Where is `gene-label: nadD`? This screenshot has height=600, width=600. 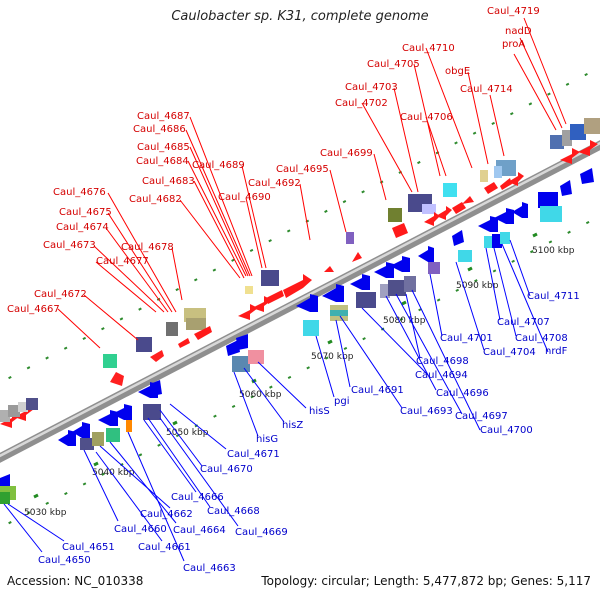
gene-label: nadD is located at coordinates (518, 31).